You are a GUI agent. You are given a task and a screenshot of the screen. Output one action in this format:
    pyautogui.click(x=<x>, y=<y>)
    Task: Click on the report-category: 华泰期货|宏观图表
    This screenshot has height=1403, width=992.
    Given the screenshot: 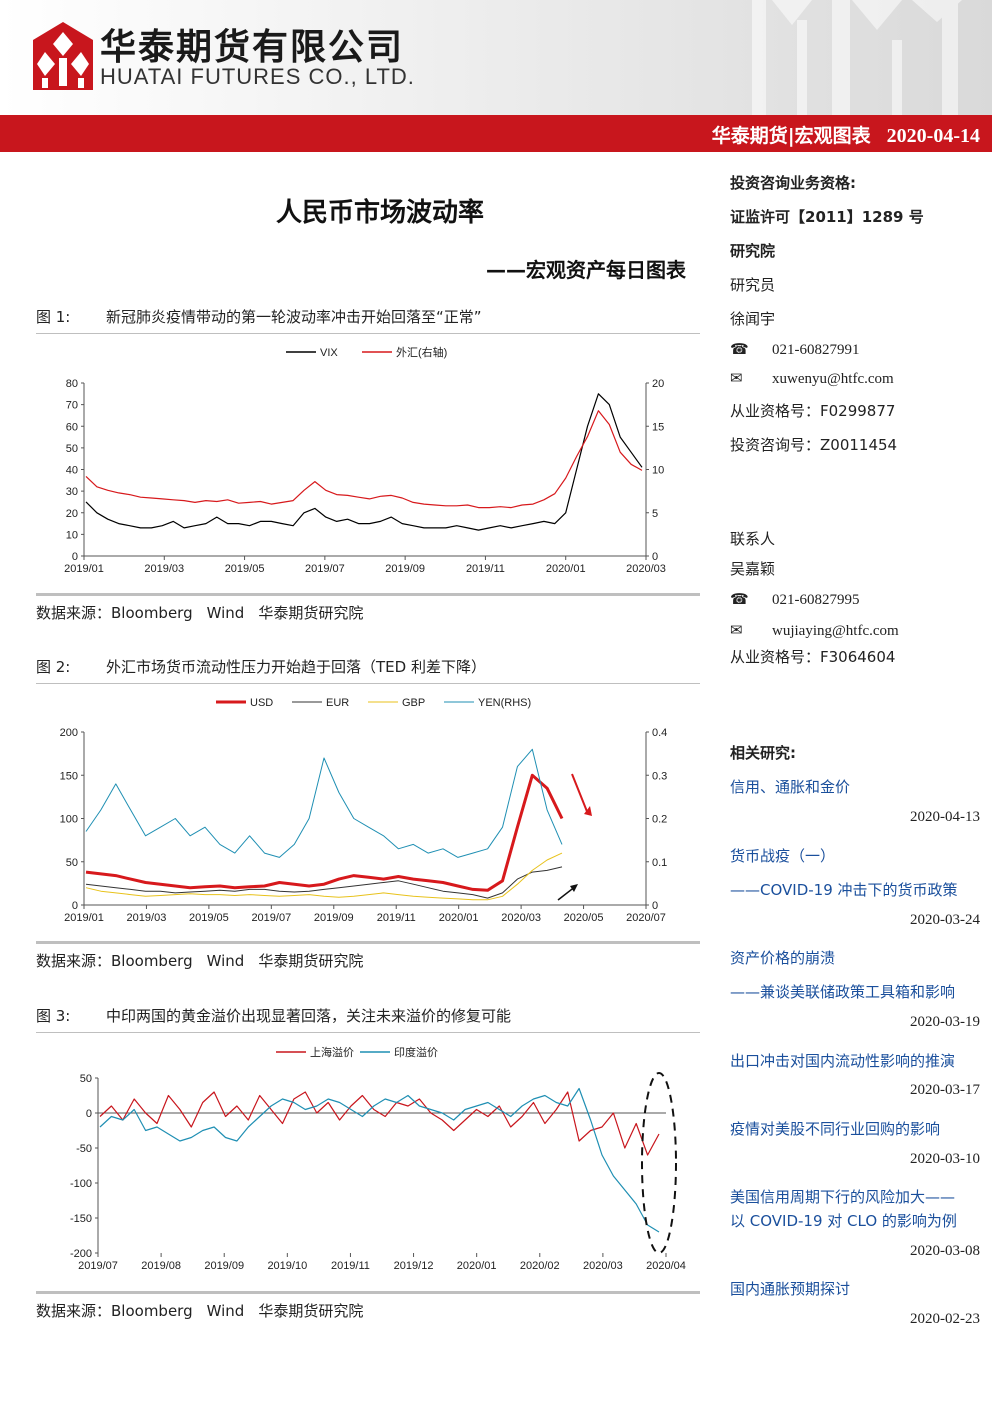 What is the action you would take?
    pyautogui.click(x=791, y=136)
    